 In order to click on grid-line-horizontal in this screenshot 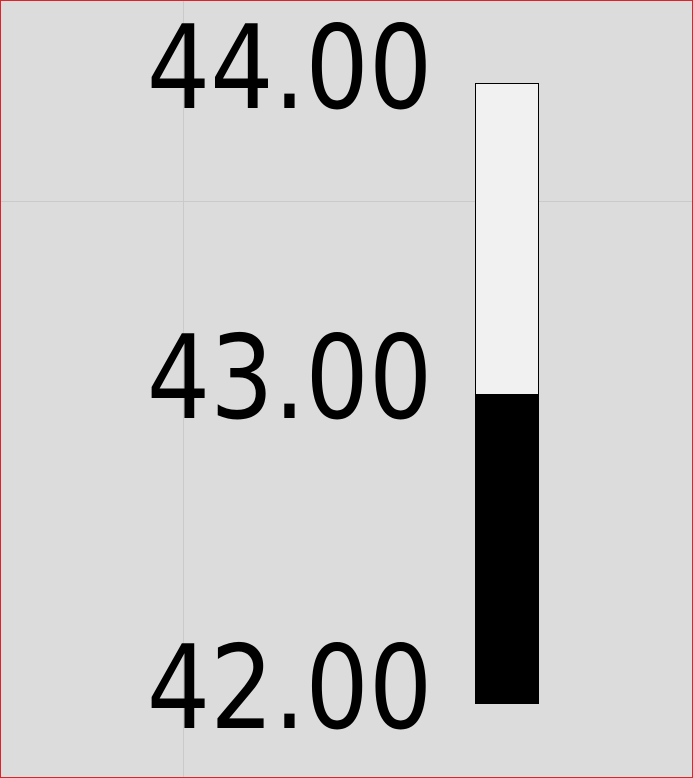, I will do `click(347, 201)`.